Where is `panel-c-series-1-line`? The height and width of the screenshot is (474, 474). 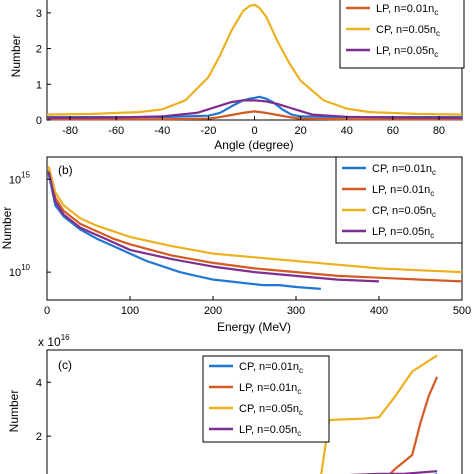 panel-c-series-1-line is located at coordinates (413, 425).